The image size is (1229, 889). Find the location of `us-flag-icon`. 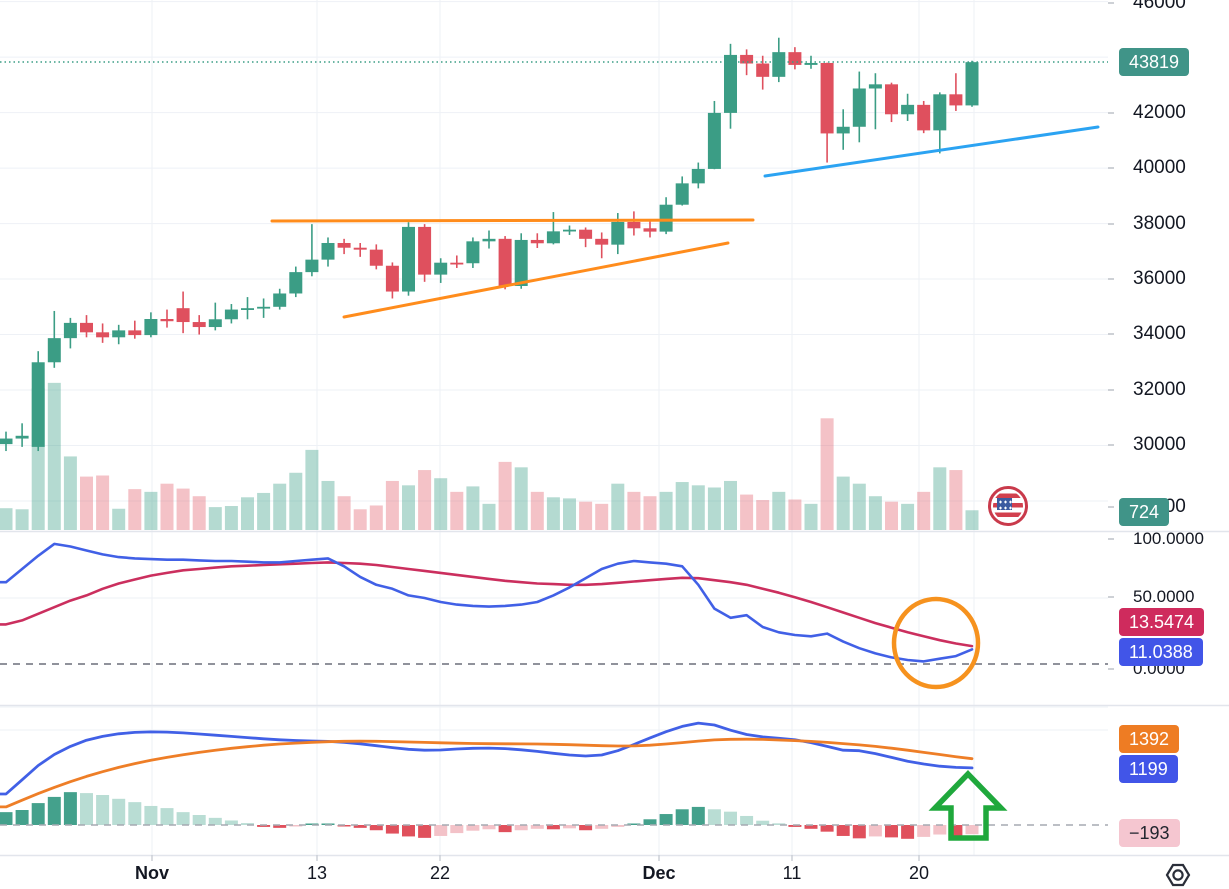

us-flag-icon is located at coordinates (1008, 506).